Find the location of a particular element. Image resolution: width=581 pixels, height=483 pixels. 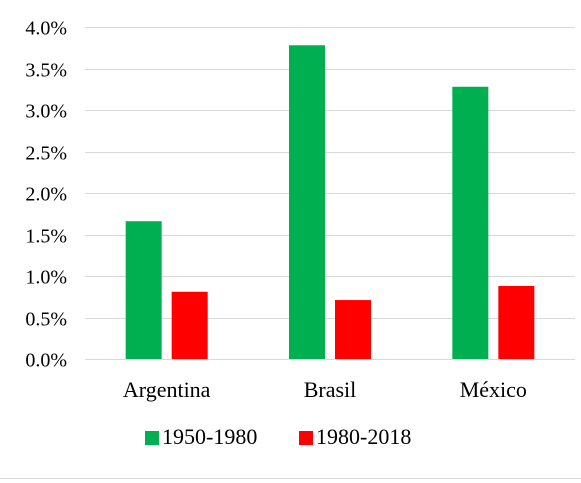

bar-1980-2018-Brasil is located at coordinates (353, 329).